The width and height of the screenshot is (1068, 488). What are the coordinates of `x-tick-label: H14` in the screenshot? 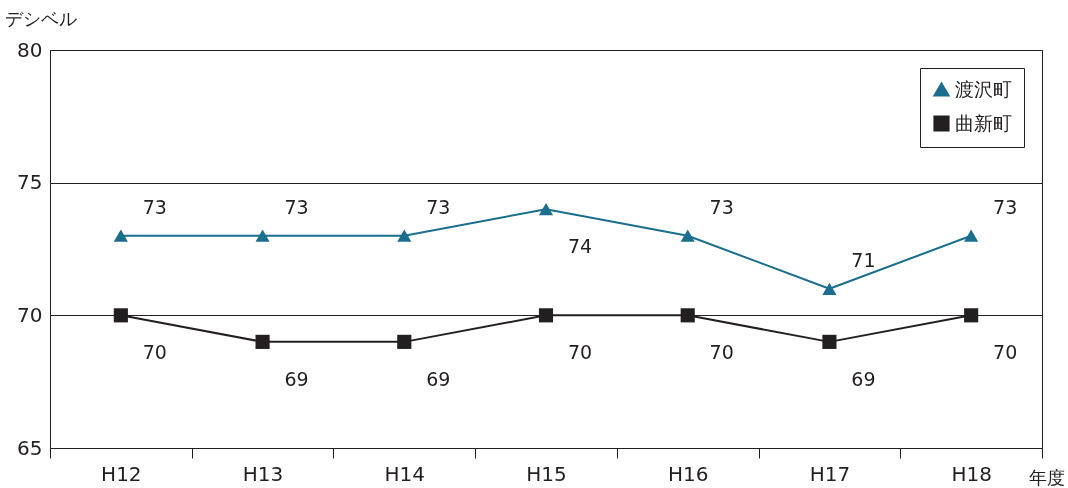 It's located at (405, 473).